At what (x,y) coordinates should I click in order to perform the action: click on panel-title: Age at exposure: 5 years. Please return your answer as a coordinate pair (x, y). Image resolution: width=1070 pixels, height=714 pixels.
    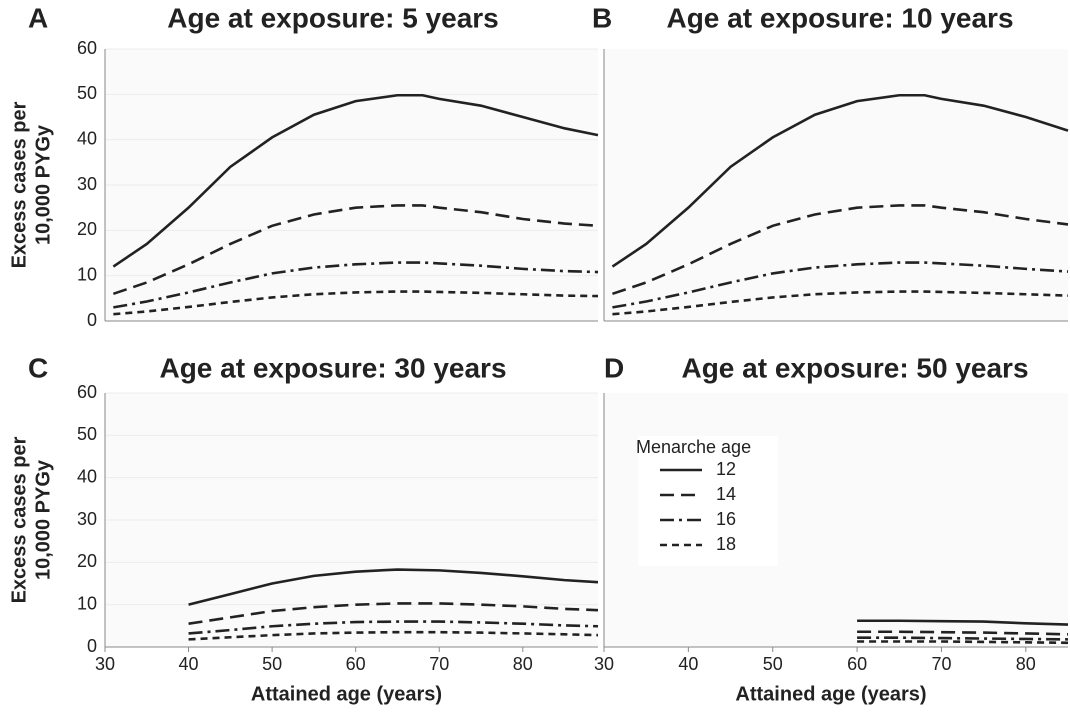
    Looking at the image, I should click on (333, 17).